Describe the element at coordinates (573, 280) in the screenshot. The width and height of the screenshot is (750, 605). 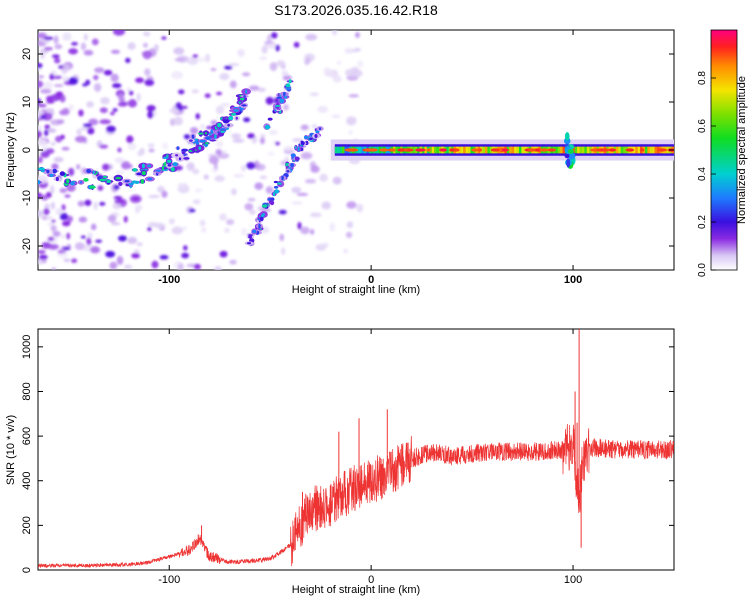
I see `x-tick-label: 100` at that location.